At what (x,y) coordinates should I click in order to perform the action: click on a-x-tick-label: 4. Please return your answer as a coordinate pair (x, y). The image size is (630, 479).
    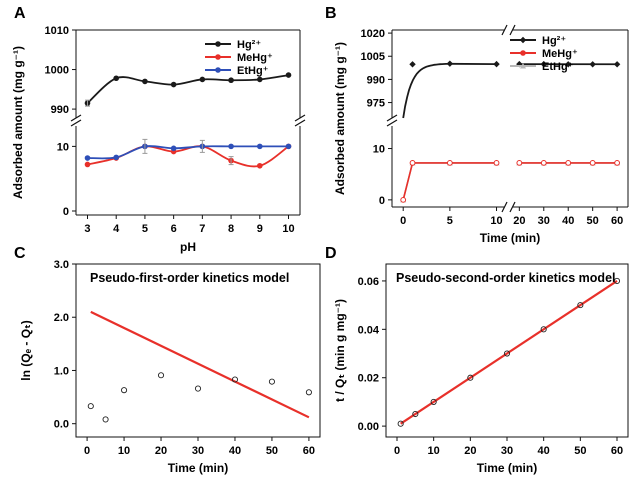
    Looking at the image, I should click on (116, 229).